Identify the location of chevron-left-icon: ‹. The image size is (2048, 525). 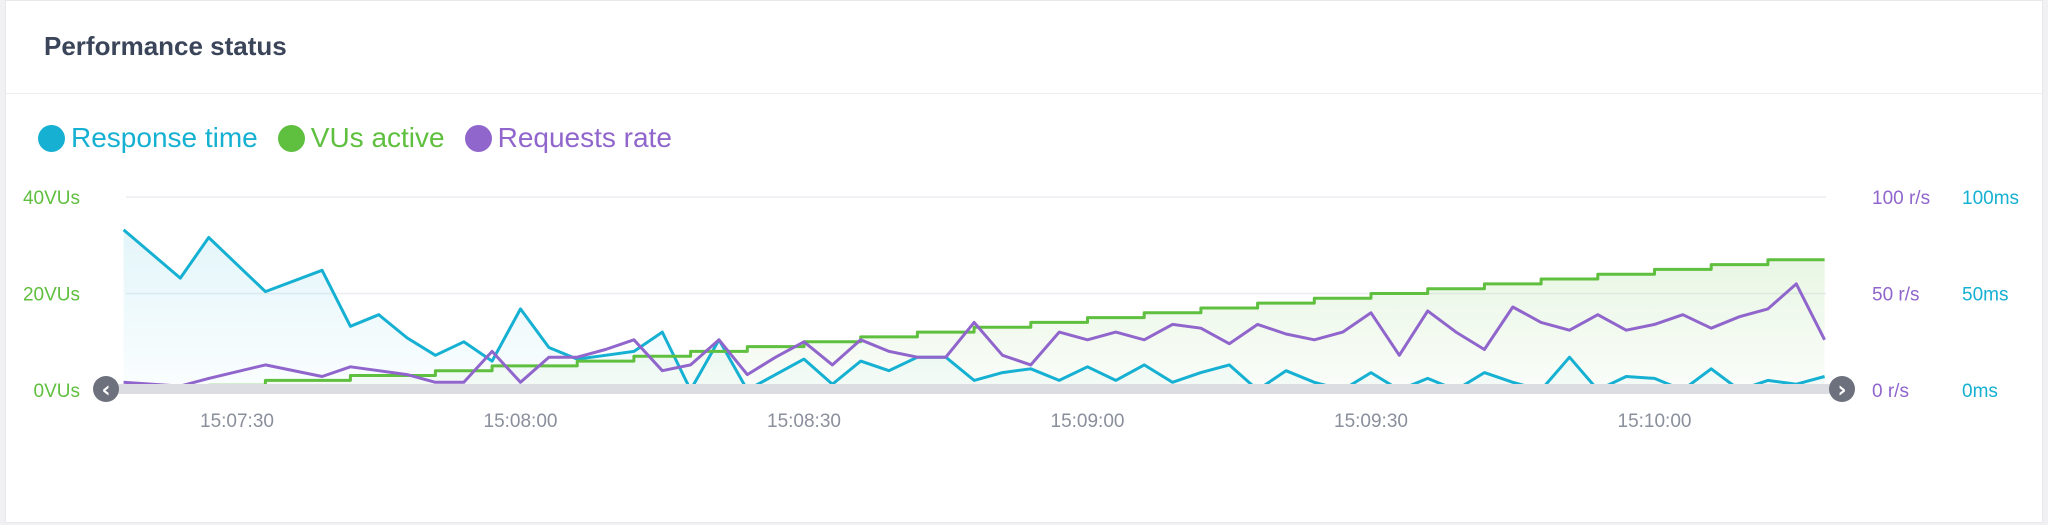
(105, 390).